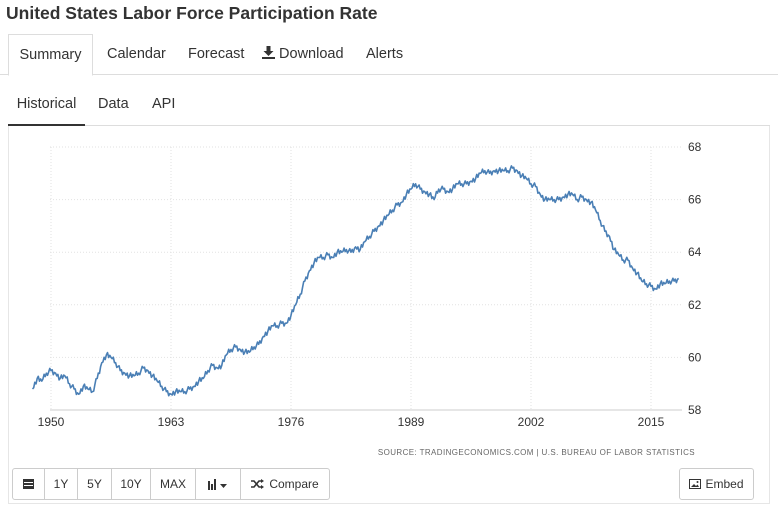  What do you see at coordinates (136, 54) in the screenshot?
I see `tab-calendar: Calendar` at bounding box center [136, 54].